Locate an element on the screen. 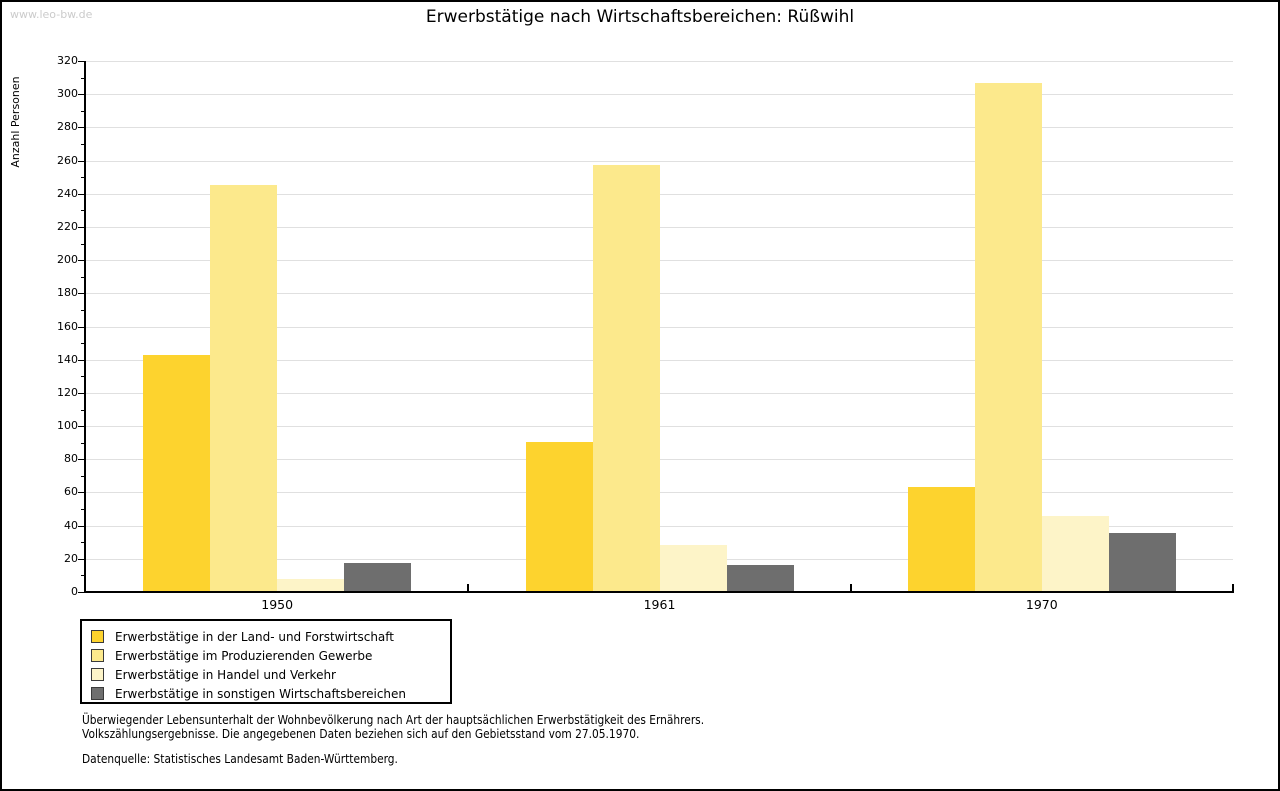 The image size is (1280, 791). legend-item: Erwerbstätige in Handel und Verkehr is located at coordinates (270, 674).